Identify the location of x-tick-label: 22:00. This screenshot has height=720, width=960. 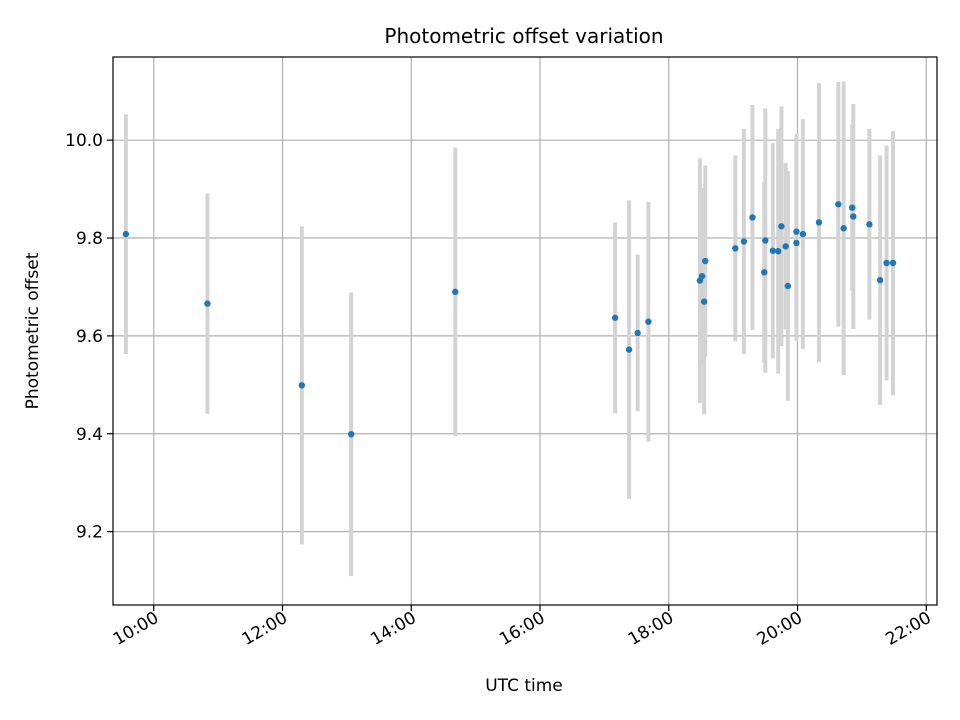
(908, 629).